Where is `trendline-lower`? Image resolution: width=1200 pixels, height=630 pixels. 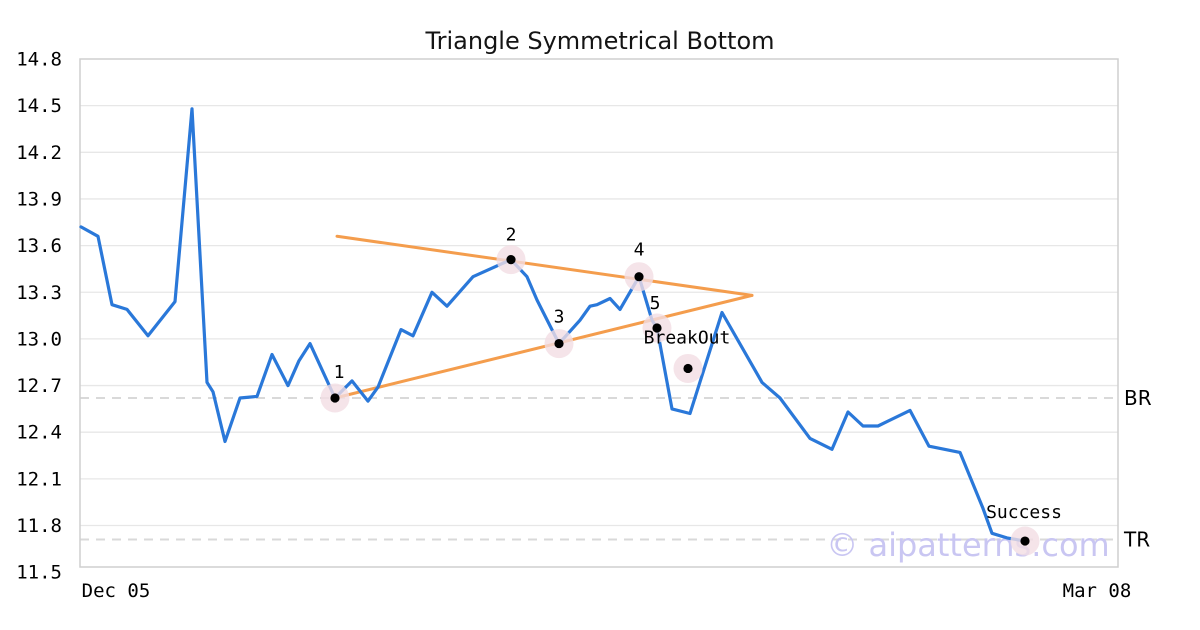
trendline-lower is located at coordinates (543, 346).